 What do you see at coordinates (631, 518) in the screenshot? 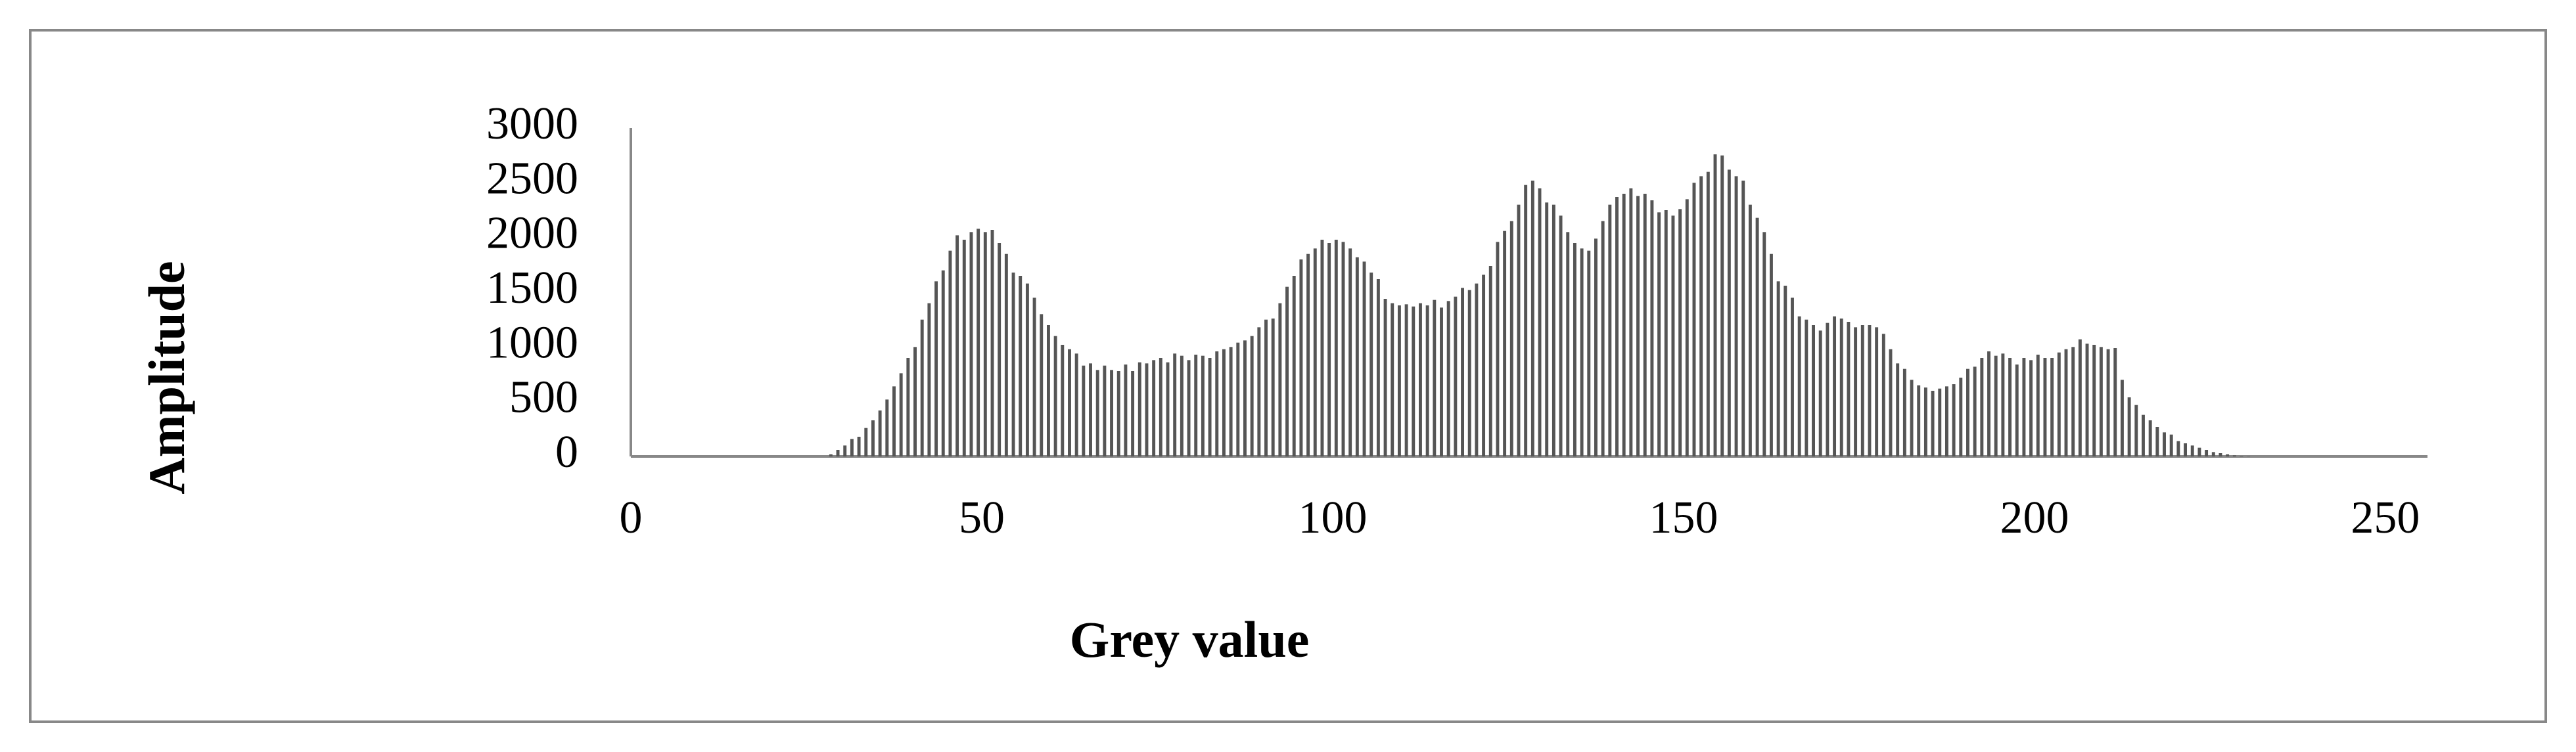
I see `x-tick-label: 0` at bounding box center [631, 518].